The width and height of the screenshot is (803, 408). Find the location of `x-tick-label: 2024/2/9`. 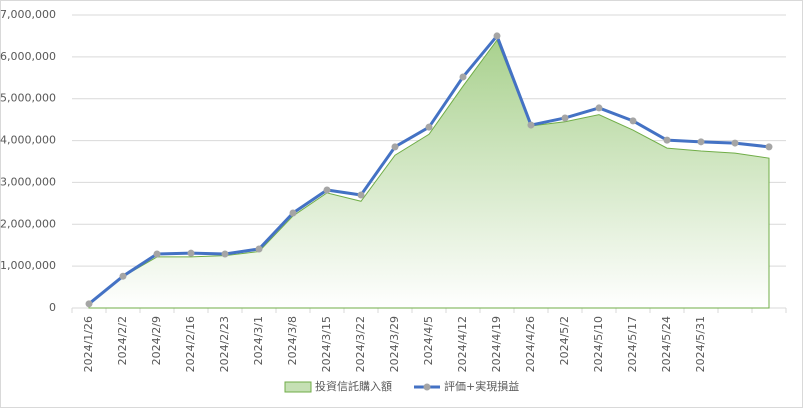

x-tick-label: 2024/2/9 is located at coordinates (156, 340).